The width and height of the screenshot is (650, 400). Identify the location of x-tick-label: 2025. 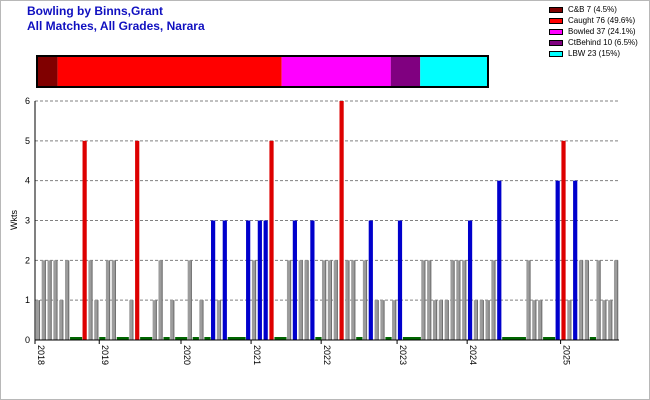
(567, 355).